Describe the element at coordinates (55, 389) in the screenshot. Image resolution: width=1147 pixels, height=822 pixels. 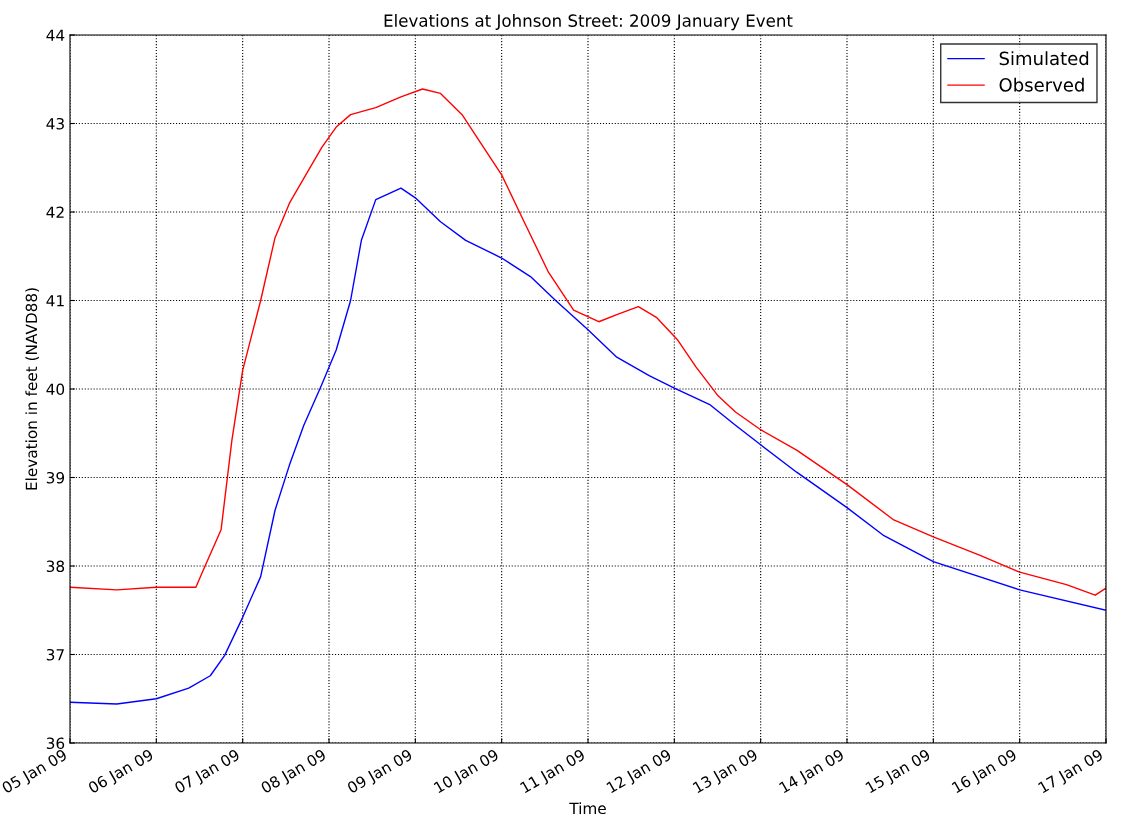
I see `y-tick-label: 40` at that location.